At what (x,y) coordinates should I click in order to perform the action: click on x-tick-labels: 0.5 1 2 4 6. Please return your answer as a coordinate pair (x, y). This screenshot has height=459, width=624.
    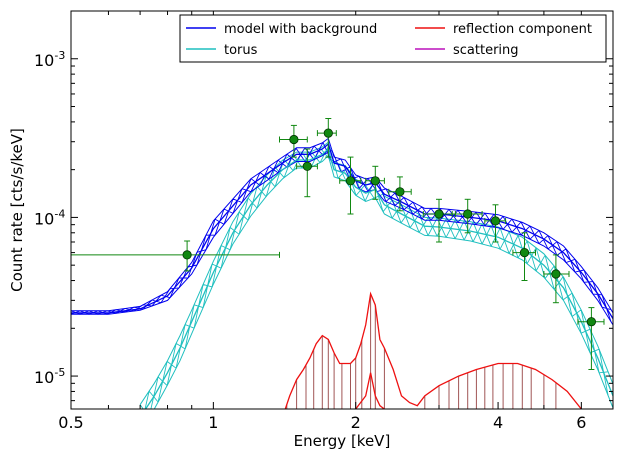
    Looking at the image, I should click on (322, 422).